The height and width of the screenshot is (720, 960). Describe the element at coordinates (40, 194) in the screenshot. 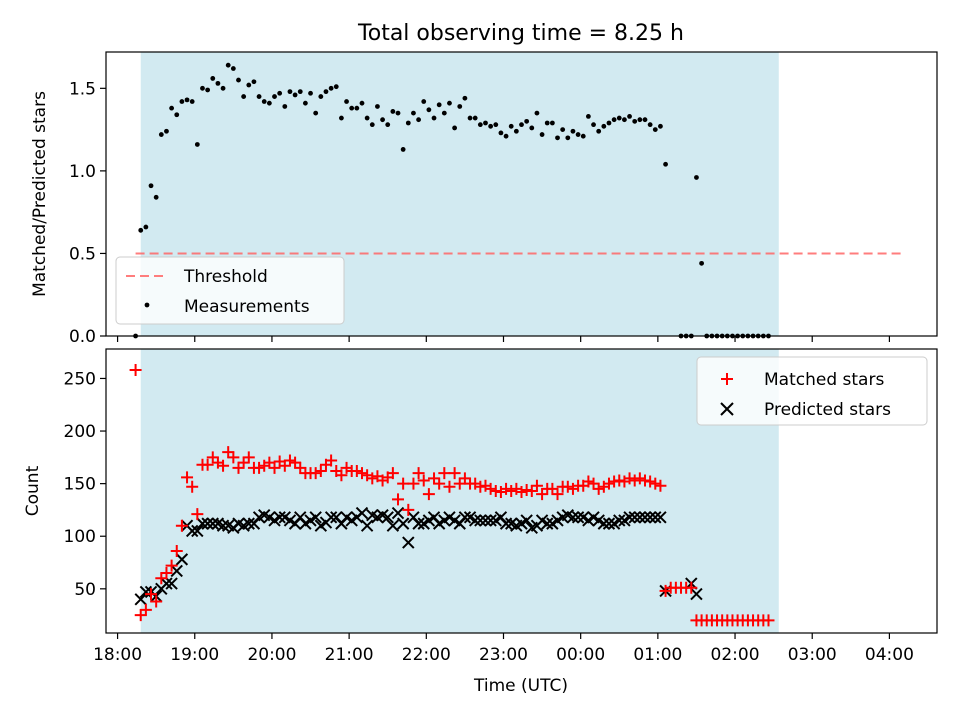

I see `top-y-axis-label: Matched/Predicted stars` at that location.